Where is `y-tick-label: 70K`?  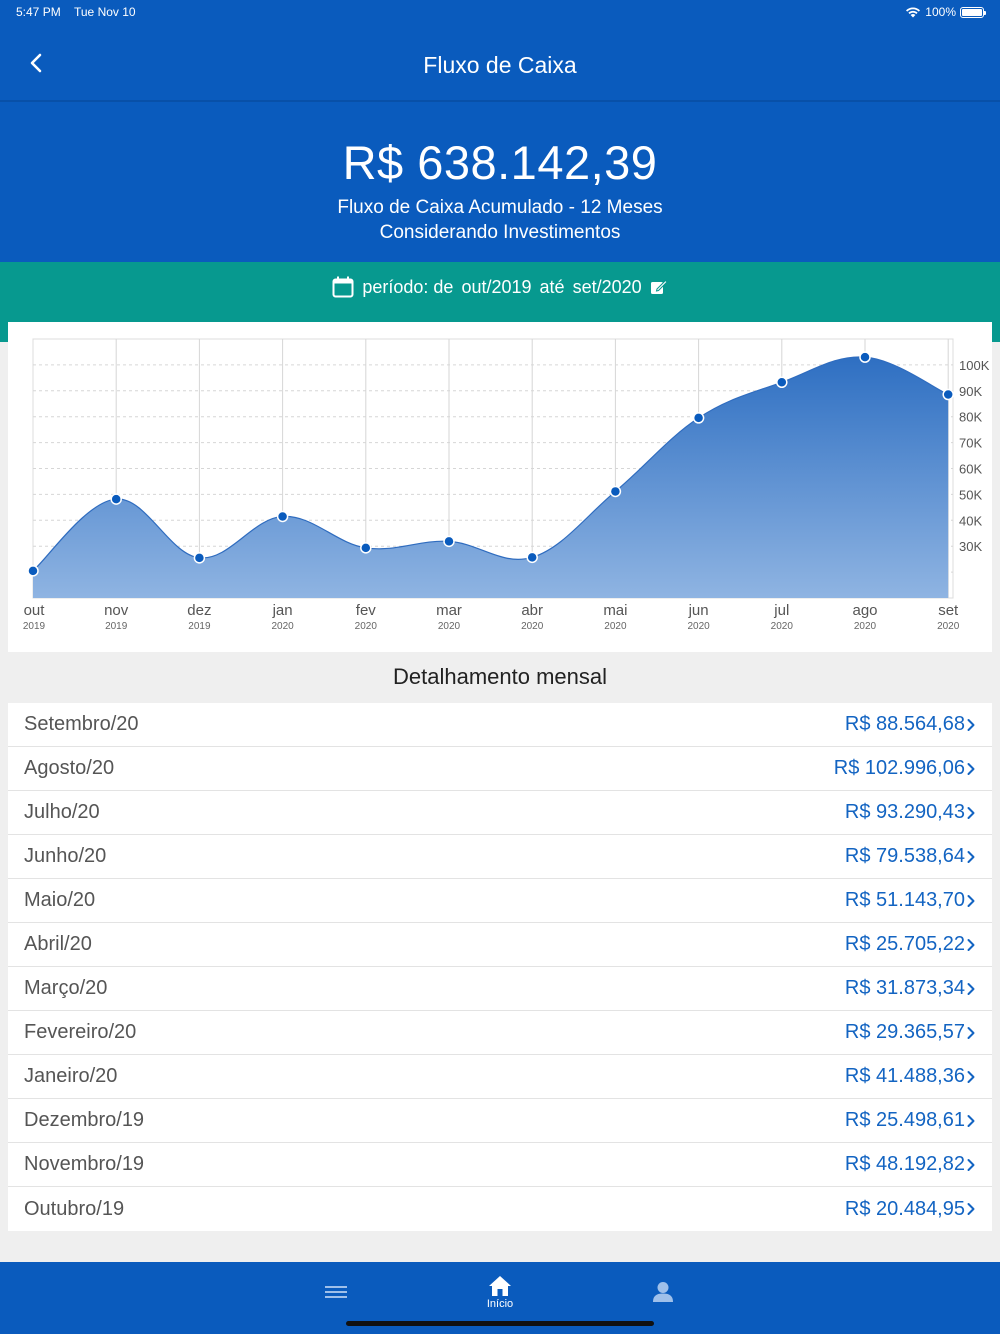 y-tick-label: 70K is located at coordinates (970, 443).